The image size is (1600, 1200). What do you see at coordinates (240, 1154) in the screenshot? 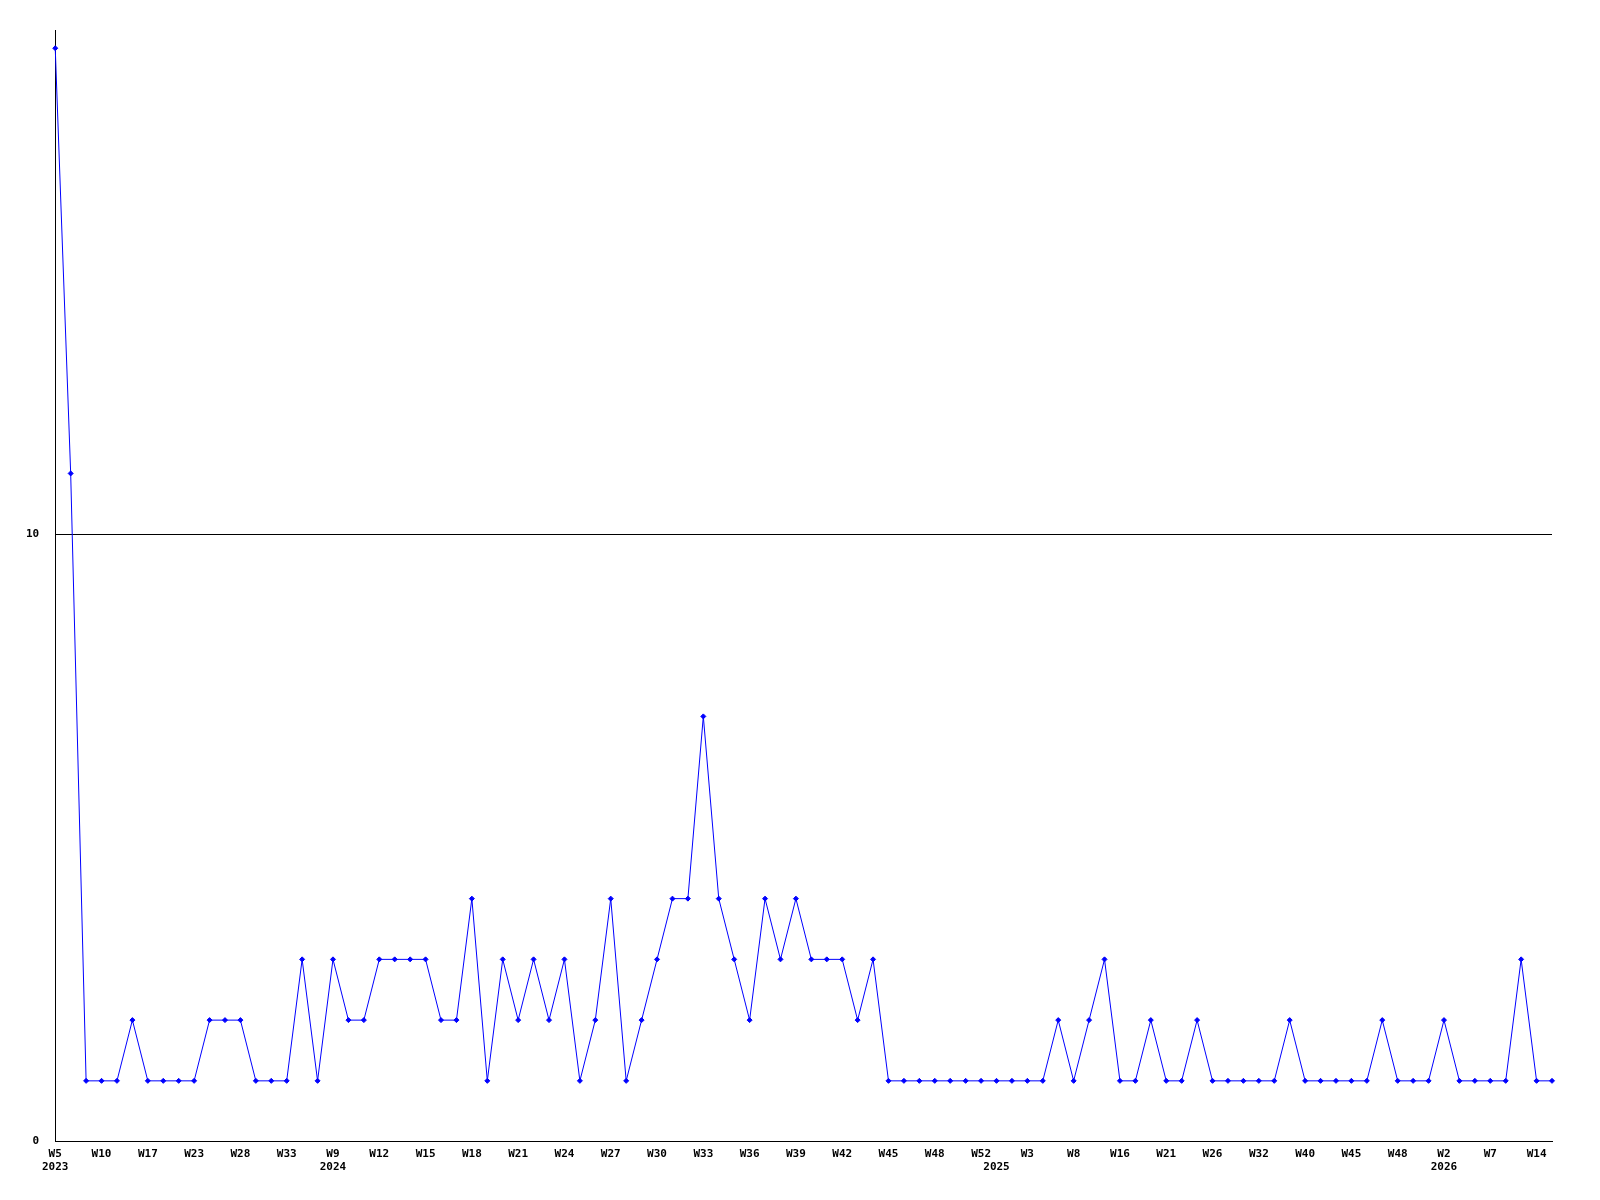
I see `x-tick-label: W28` at bounding box center [240, 1154].